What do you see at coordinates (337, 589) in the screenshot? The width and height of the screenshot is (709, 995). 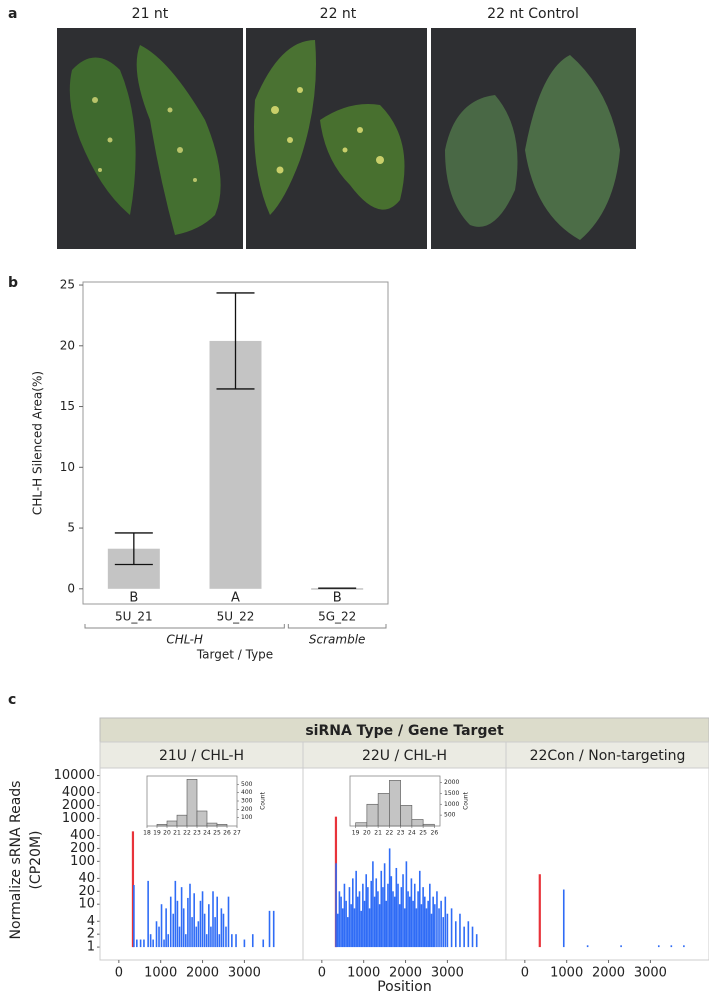 I see `bar` at bounding box center [337, 589].